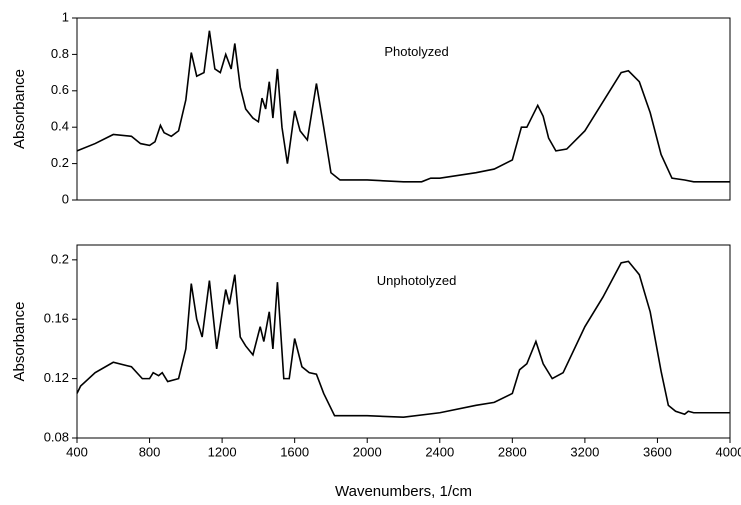 This screenshot has width=741, height=505. Describe the element at coordinates (416, 51) in the screenshot. I see `annotation: Photolyzed` at that location.